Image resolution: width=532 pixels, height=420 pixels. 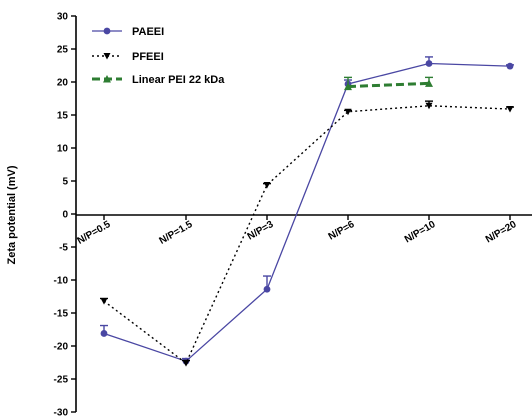 I want to click on legend-item-2: Linear PEI 22 kDa, so click(x=158, y=80).